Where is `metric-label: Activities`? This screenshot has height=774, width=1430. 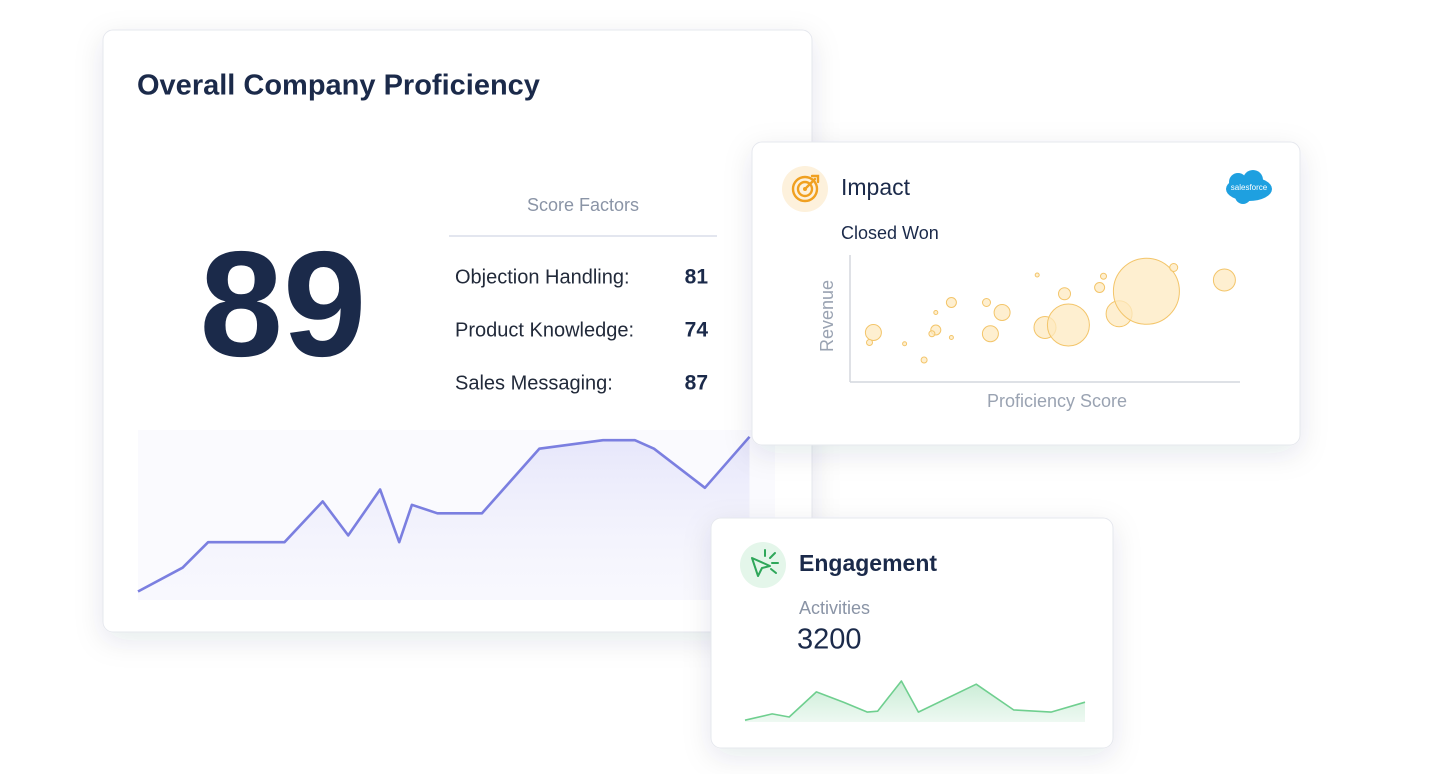 metric-label: Activities is located at coordinates (834, 608).